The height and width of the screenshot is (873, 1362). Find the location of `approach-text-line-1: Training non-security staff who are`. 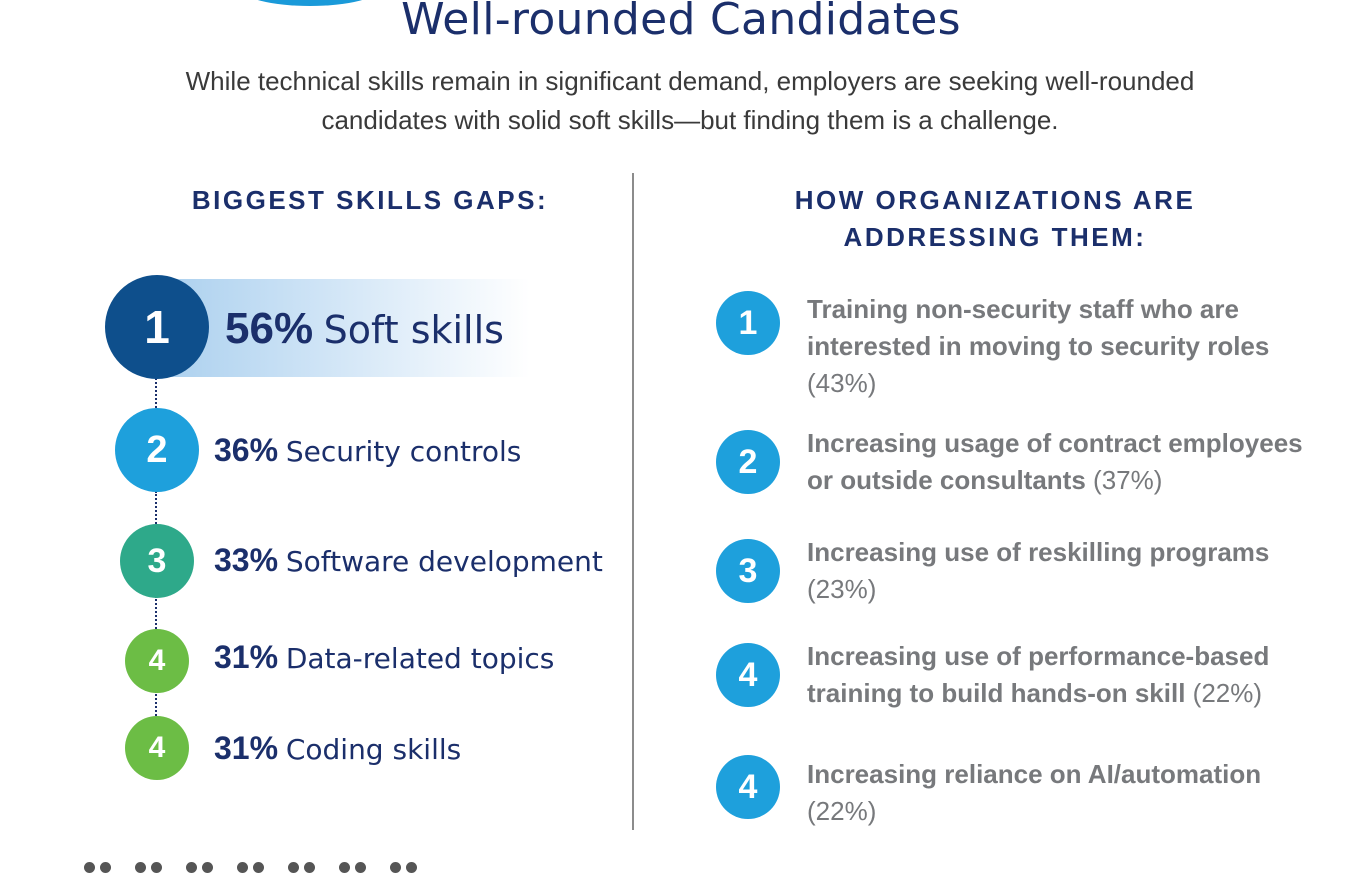

approach-text-line-1: Training non-security staff who are is located at coordinates (1023, 309).